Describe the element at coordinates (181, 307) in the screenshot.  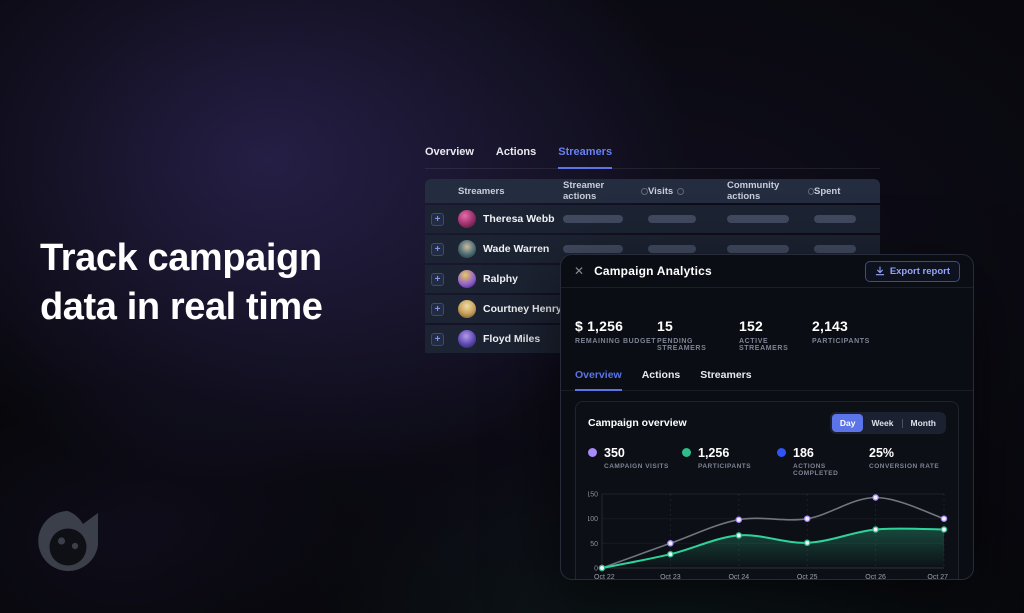
I see `hero-headline-line2: data in real time` at that location.